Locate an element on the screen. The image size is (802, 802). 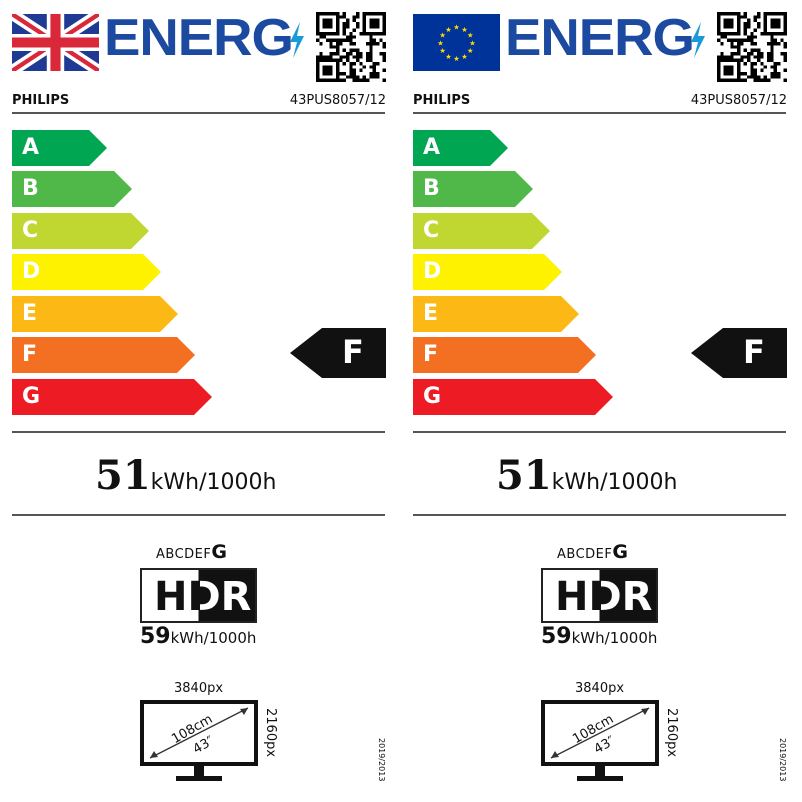
eu-flag: ★ ★ ★ ★ ★ ★ ★ ★ ★ ★ ★ ★ is located at coordinates (456, 42).